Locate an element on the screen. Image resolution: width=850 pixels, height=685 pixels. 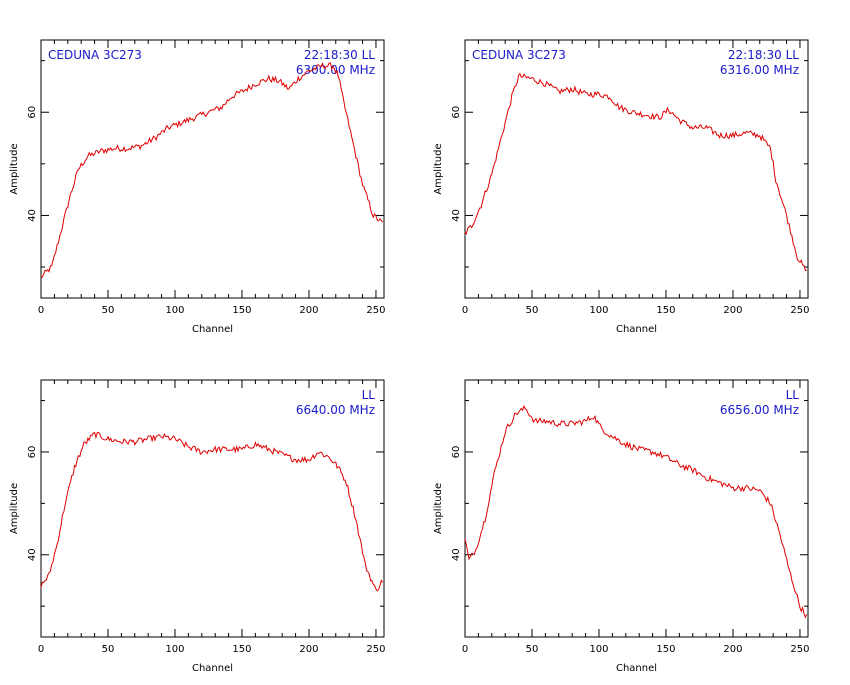
frequency-label: 6656.00 MHz is located at coordinates (759, 410).